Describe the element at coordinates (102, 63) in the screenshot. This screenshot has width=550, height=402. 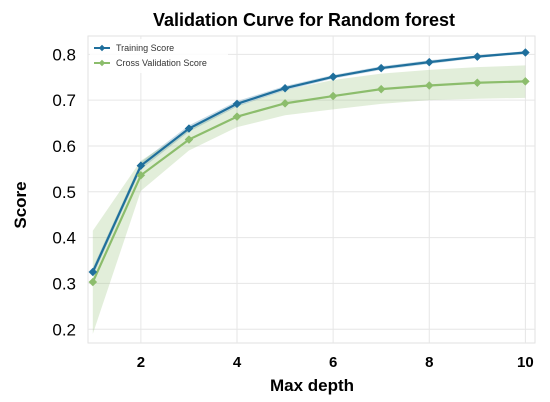
I see `cross-validation-score-legend-marker` at that location.